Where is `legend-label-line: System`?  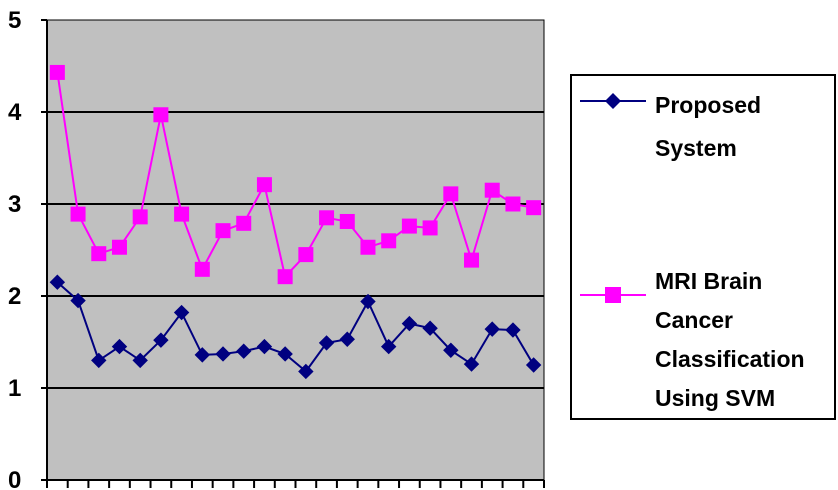 legend-label-line: System is located at coordinates (696, 148).